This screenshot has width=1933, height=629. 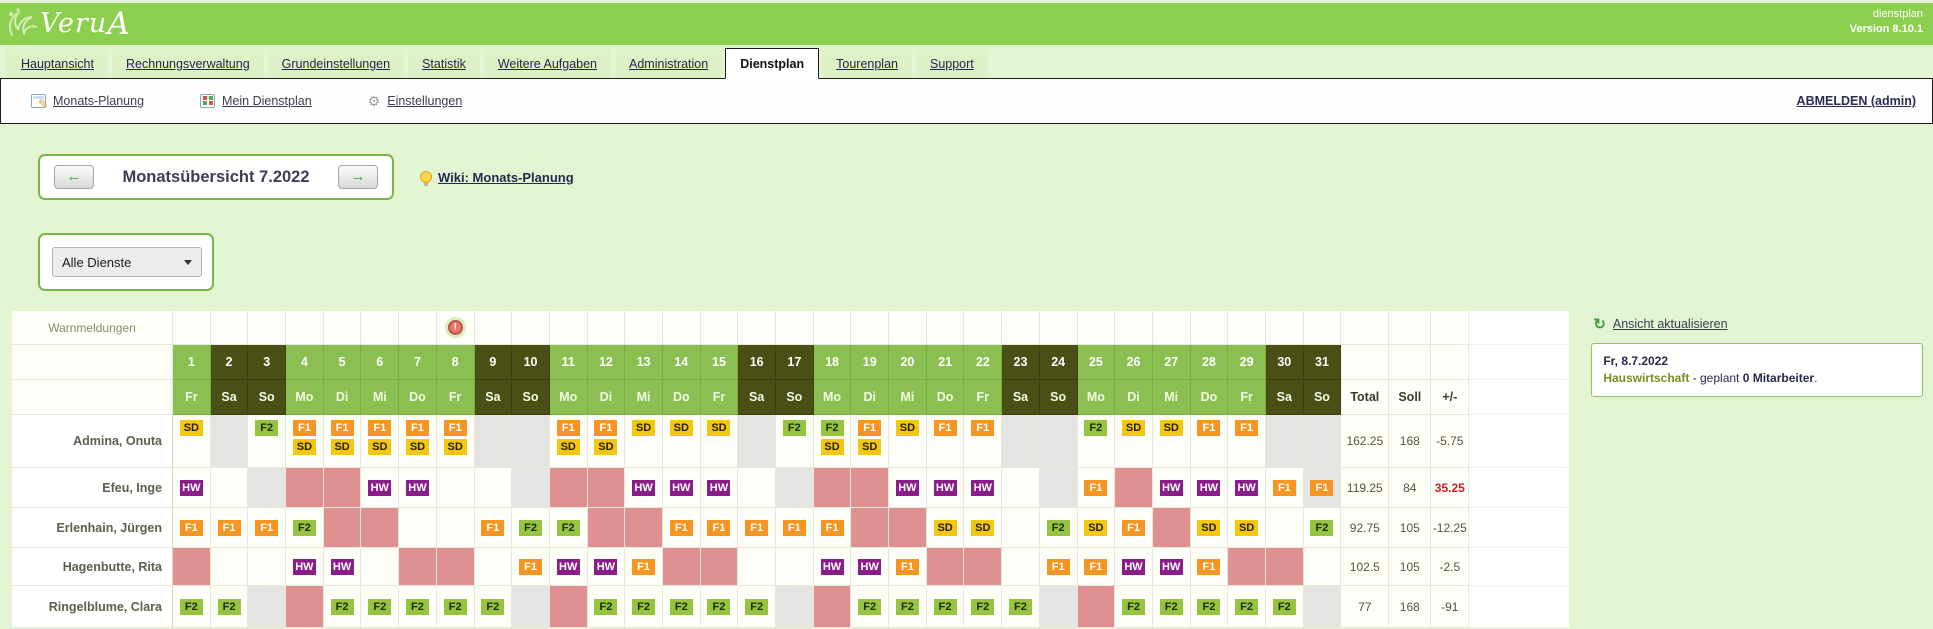 I want to click on shift-cell-day-14: F2, so click(x=681, y=607).